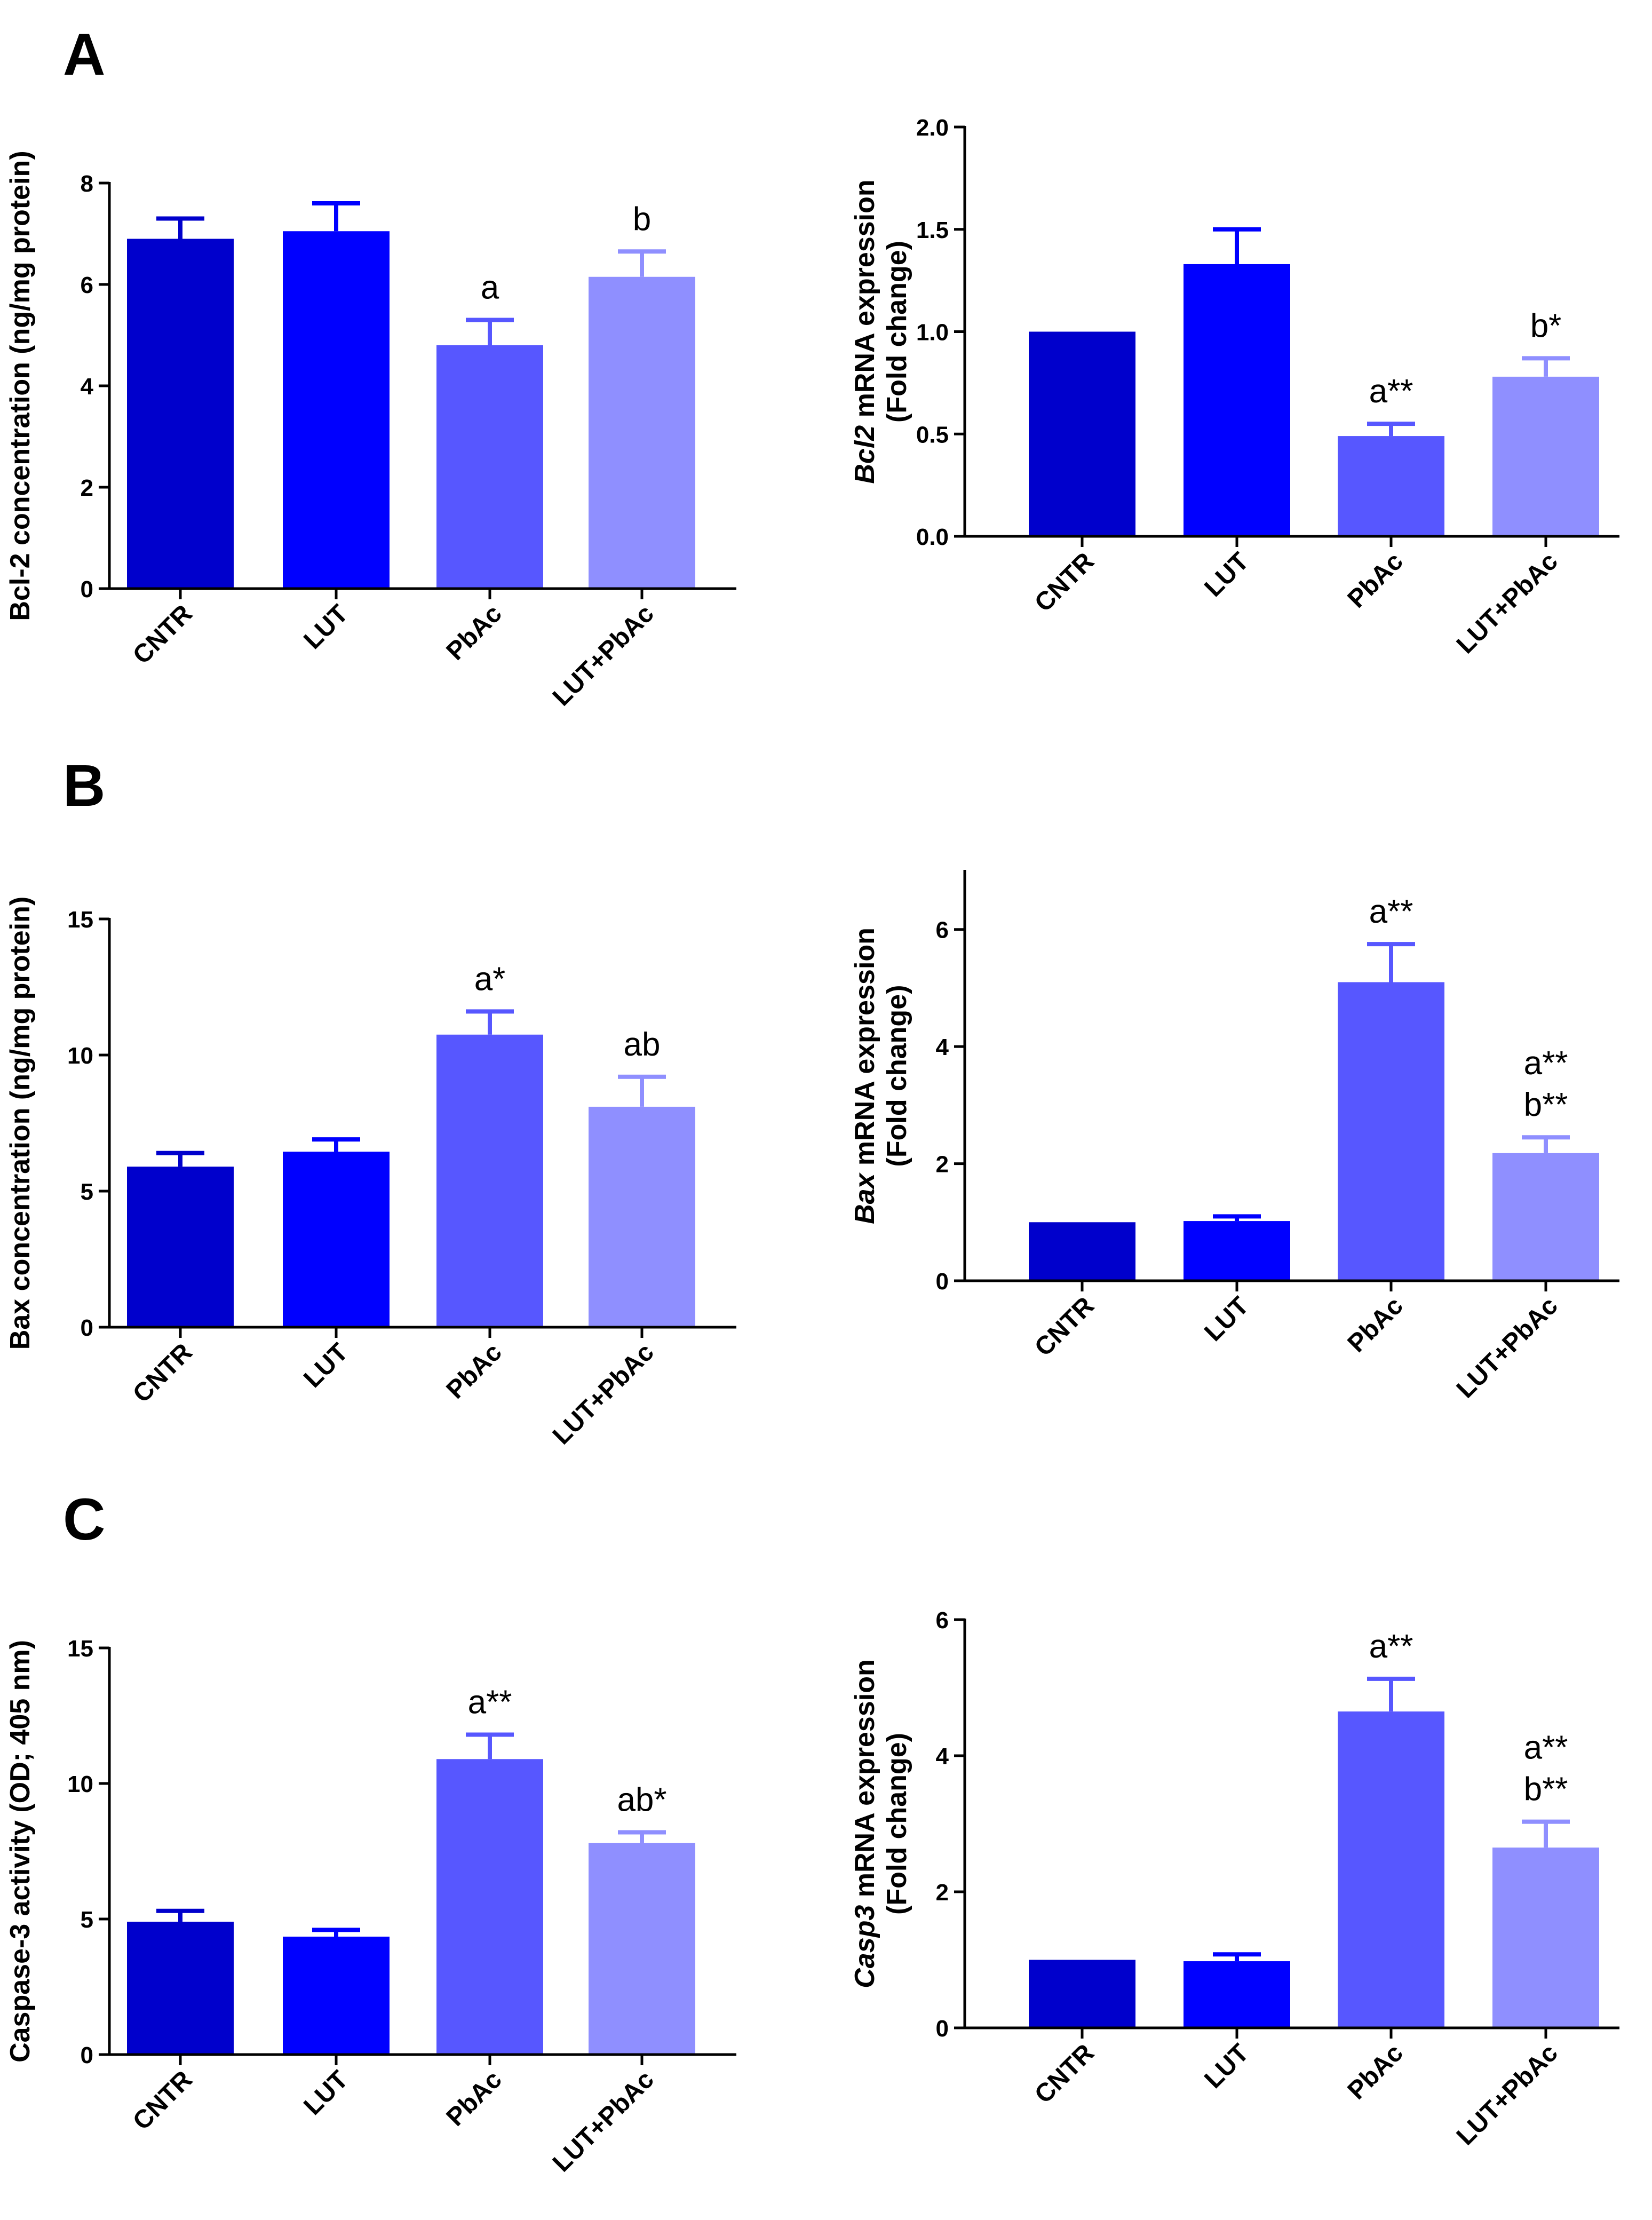 This screenshot has height=2220, width=1652. I want to click on y-tick-label: 0.5, so click(932, 435).